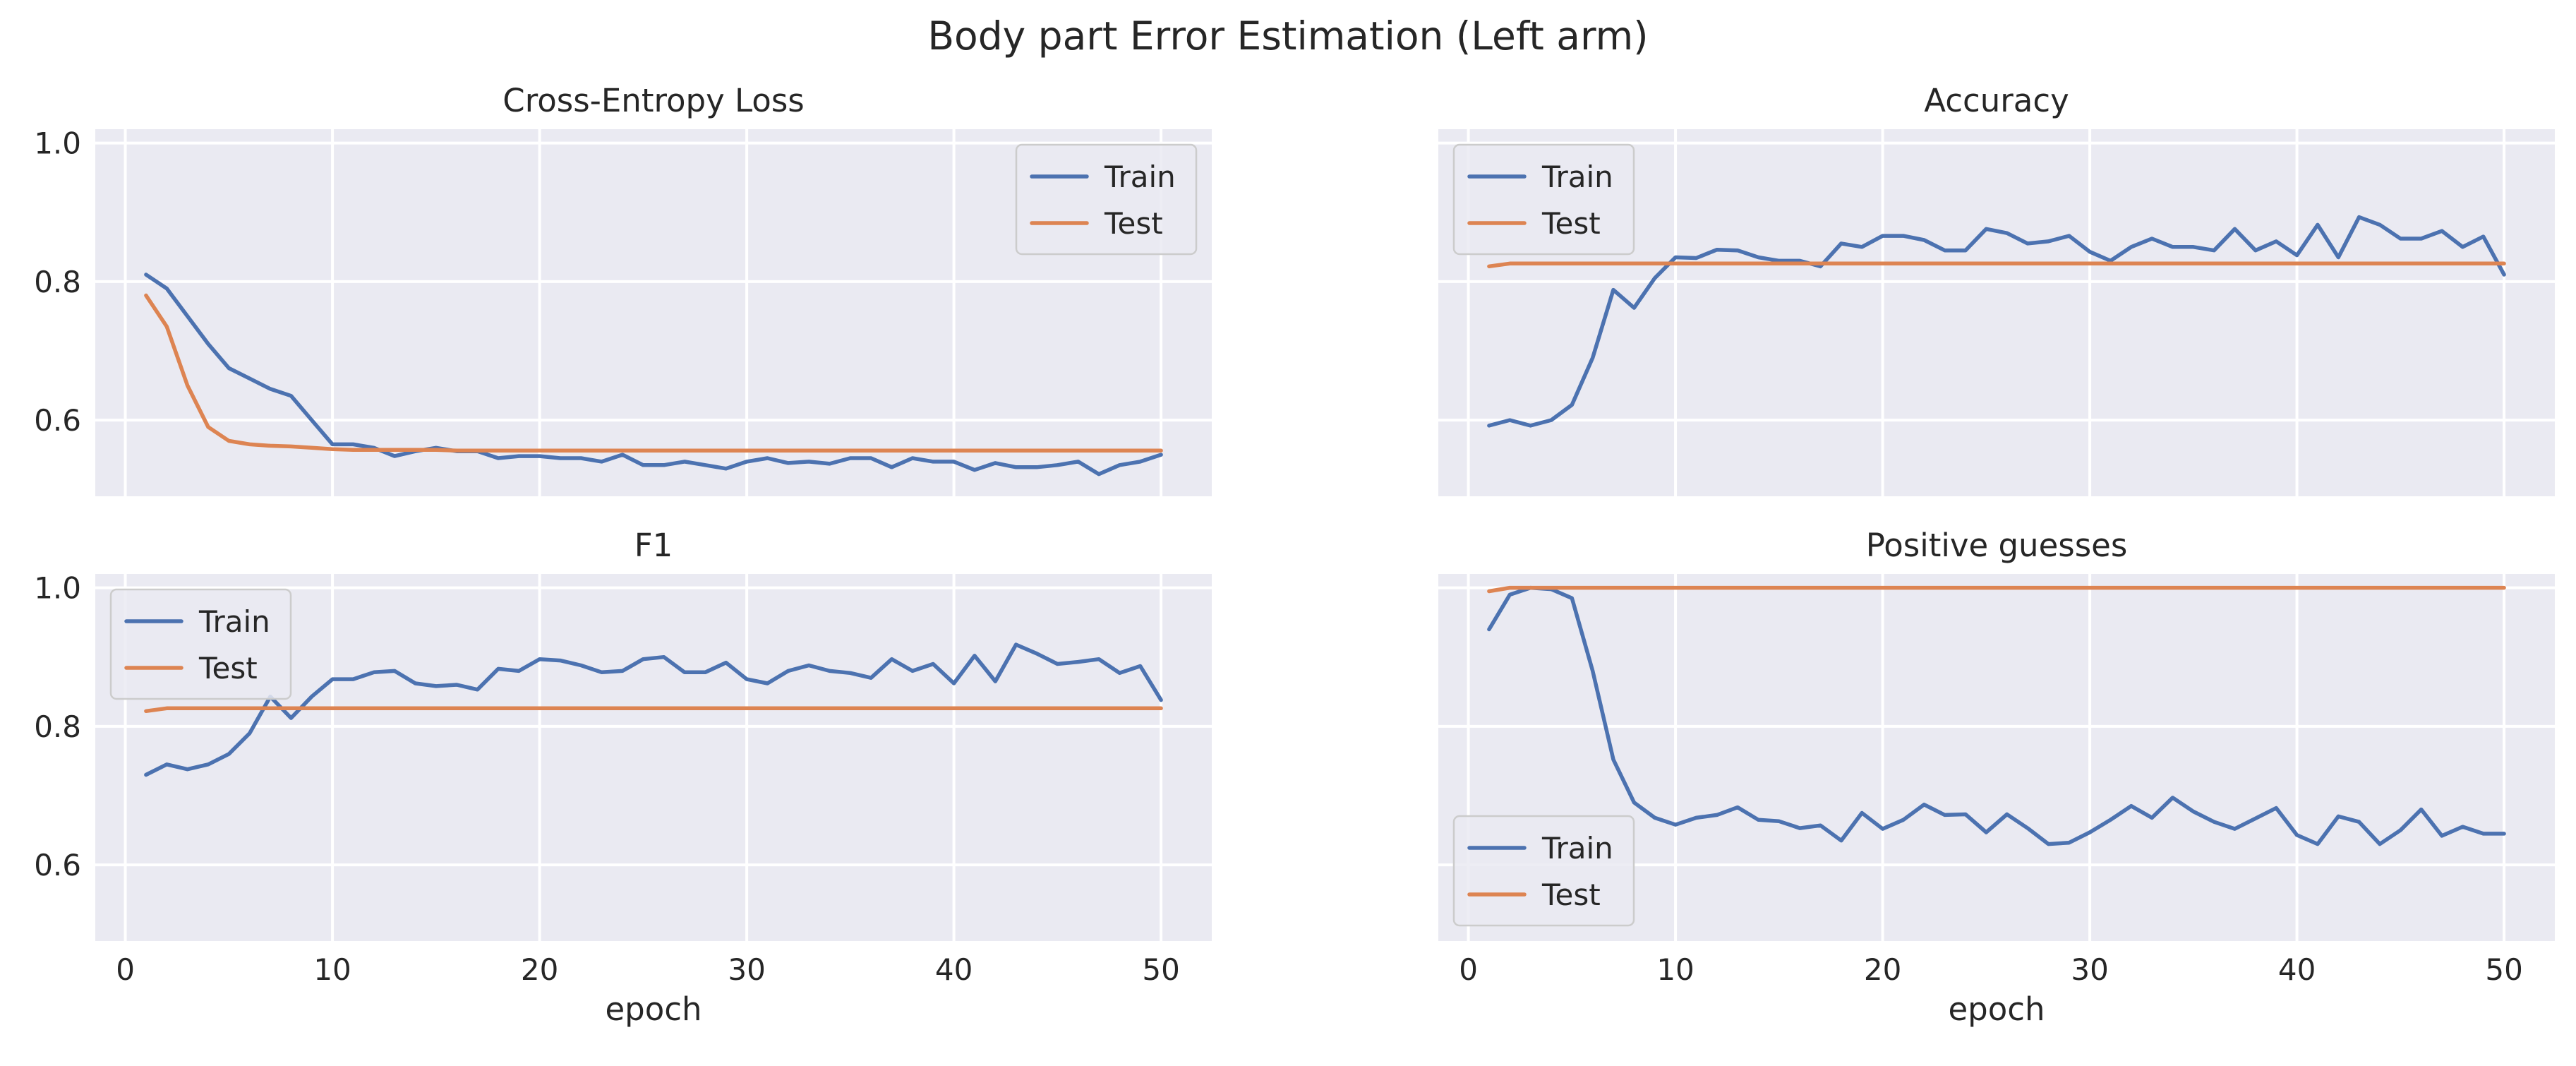 The image size is (2576, 1066). Describe the element at coordinates (1996, 100) in the screenshot. I see `panel-title: Accuracy` at that location.